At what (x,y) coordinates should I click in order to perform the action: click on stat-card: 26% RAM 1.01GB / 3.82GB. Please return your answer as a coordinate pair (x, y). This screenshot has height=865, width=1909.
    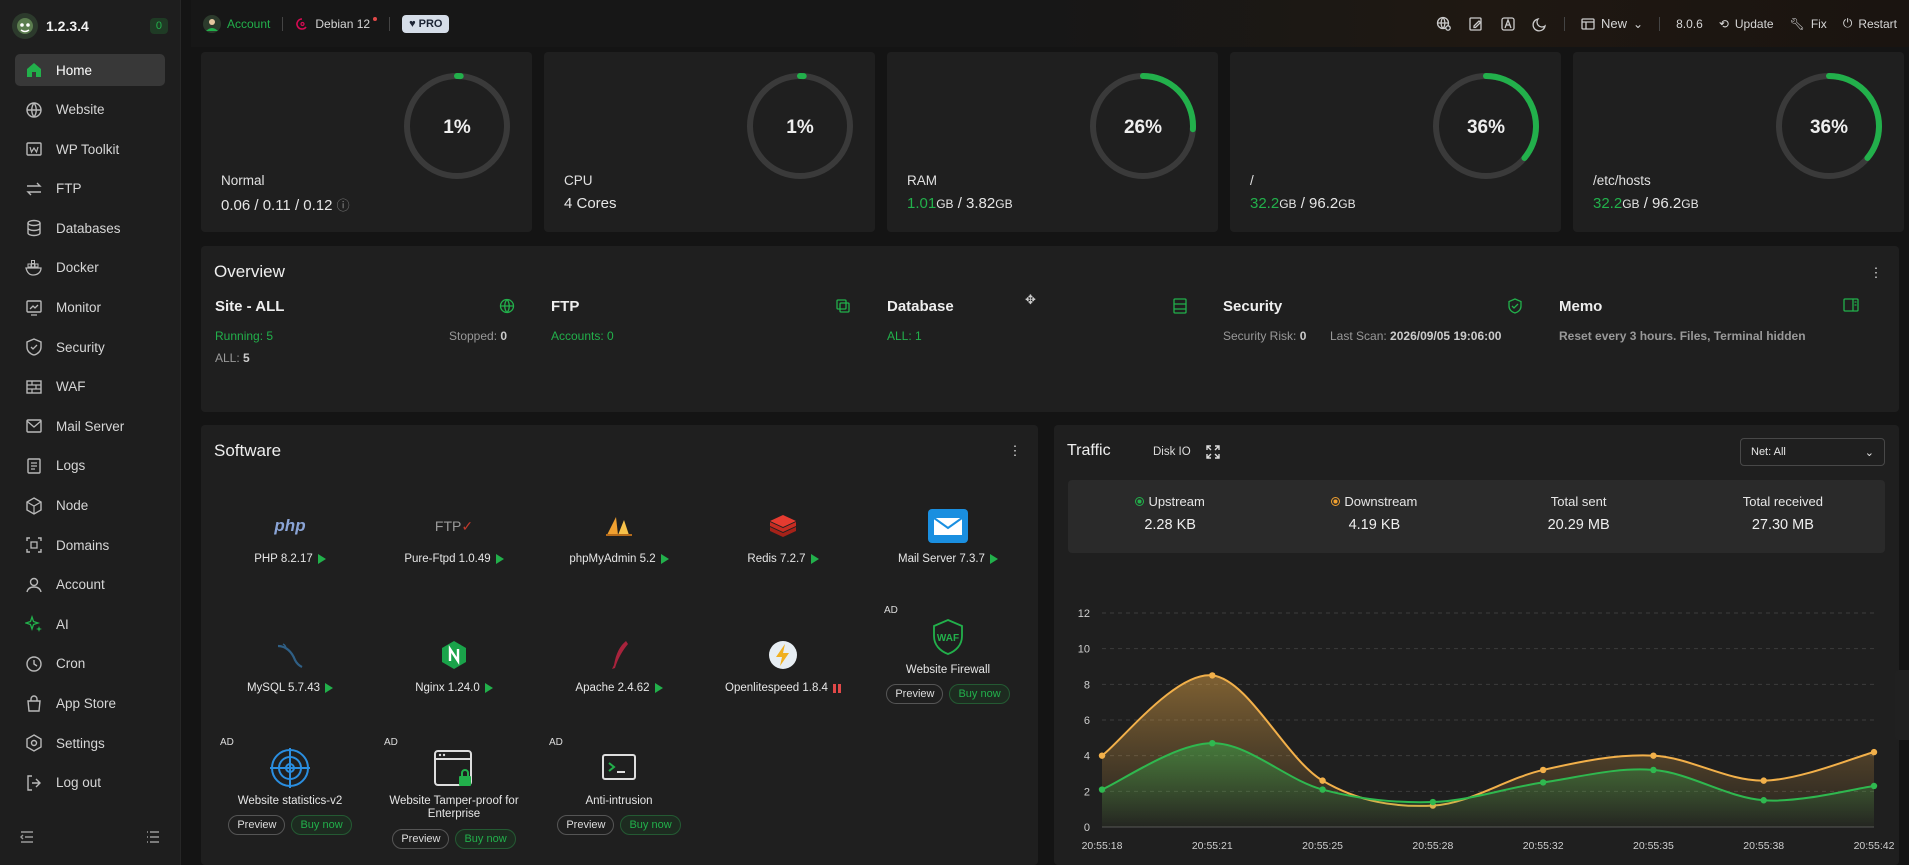
    Looking at the image, I should click on (1052, 142).